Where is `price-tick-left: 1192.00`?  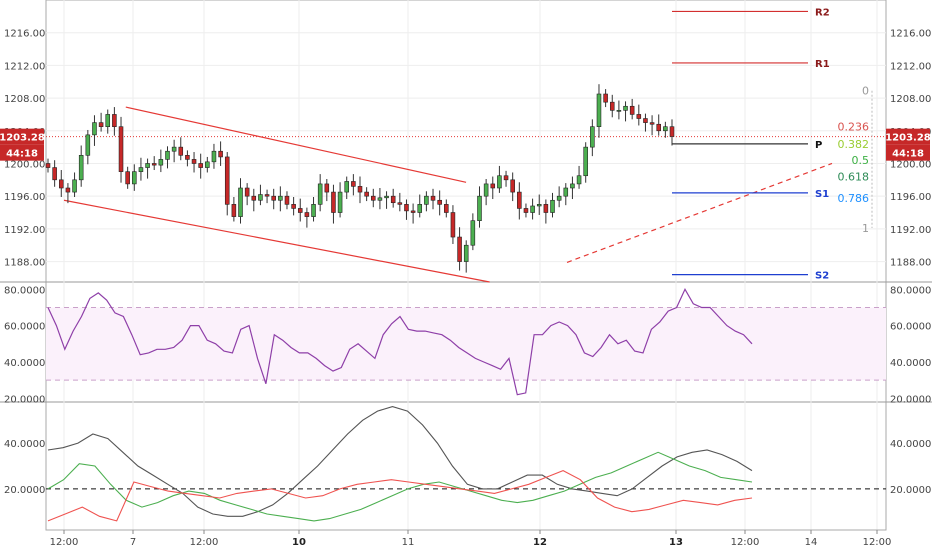 price-tick-left: 1192.00 is located at coordinates (24, 230).